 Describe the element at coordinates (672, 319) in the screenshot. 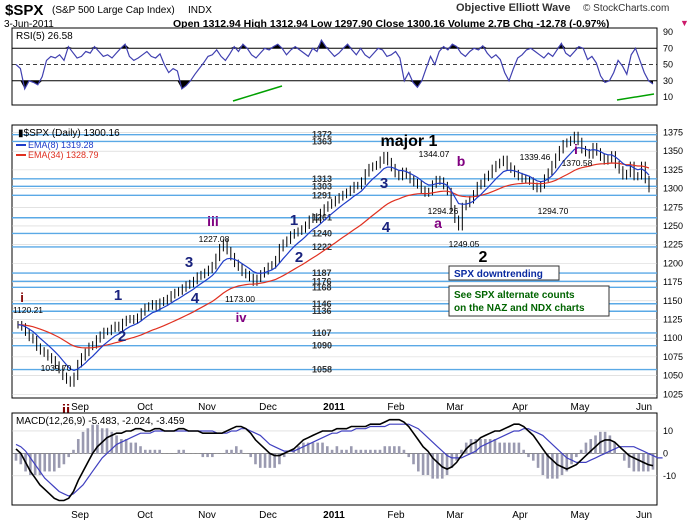

I see `price-tick-label: 1125` at that location.